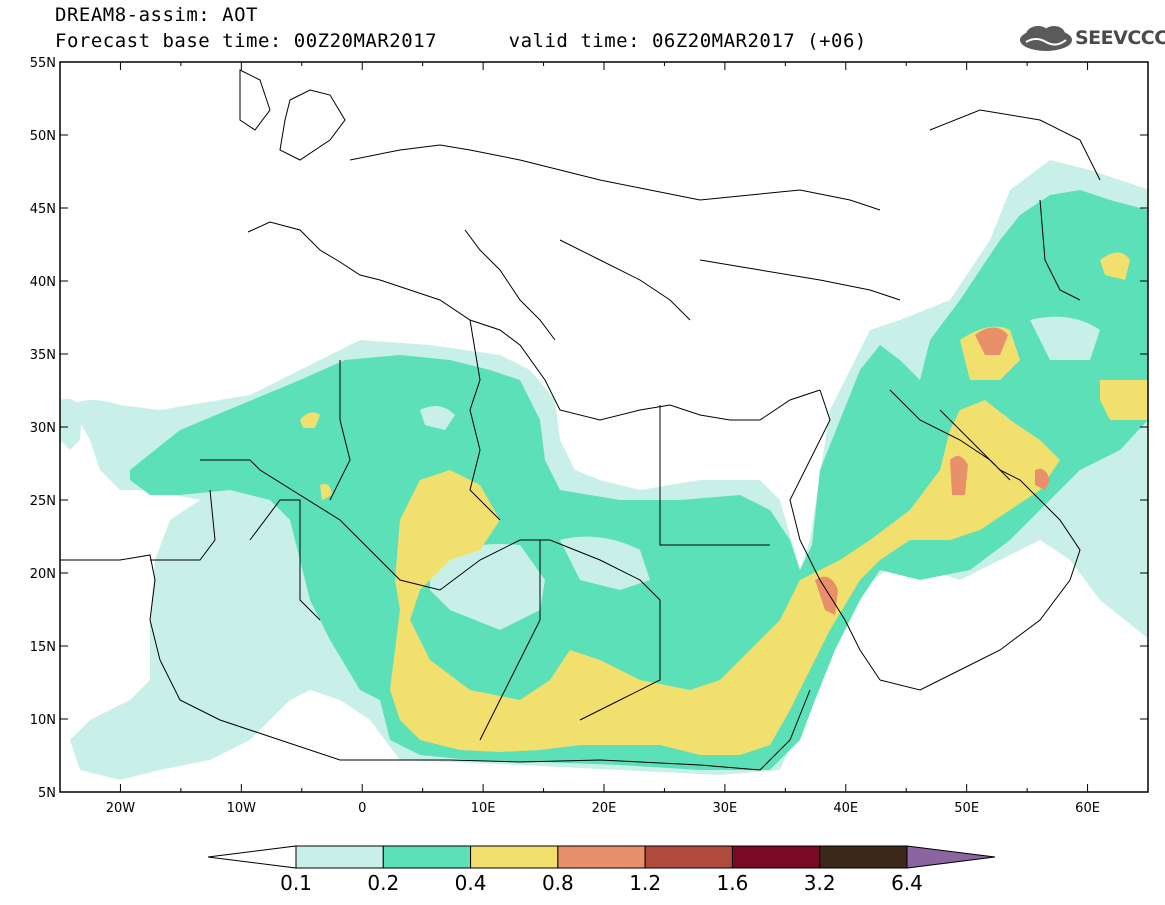 This screenshot has height=905, width=1165. I want to click on colorbar-level-label: 0.4, so click(471, 883).